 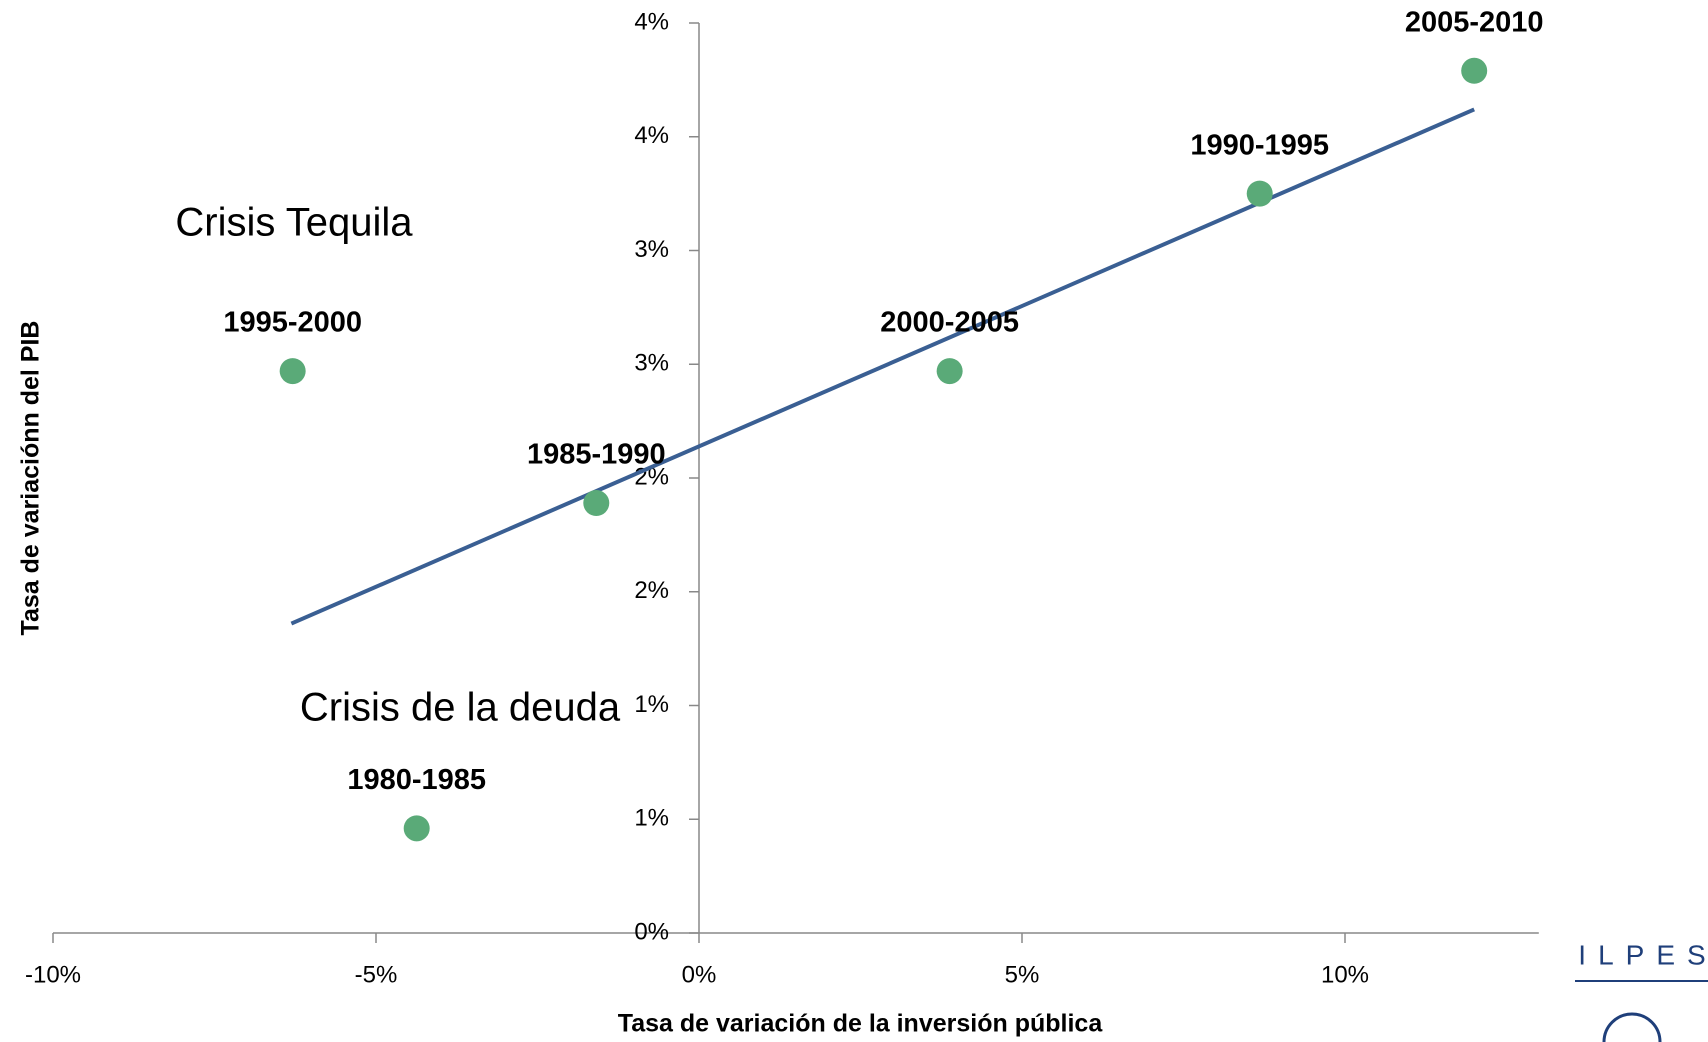 What do you see at coordinates (376, 974) in the screenshot?
I see `x-tick-label: -5%` at bounding box center [376, 974].